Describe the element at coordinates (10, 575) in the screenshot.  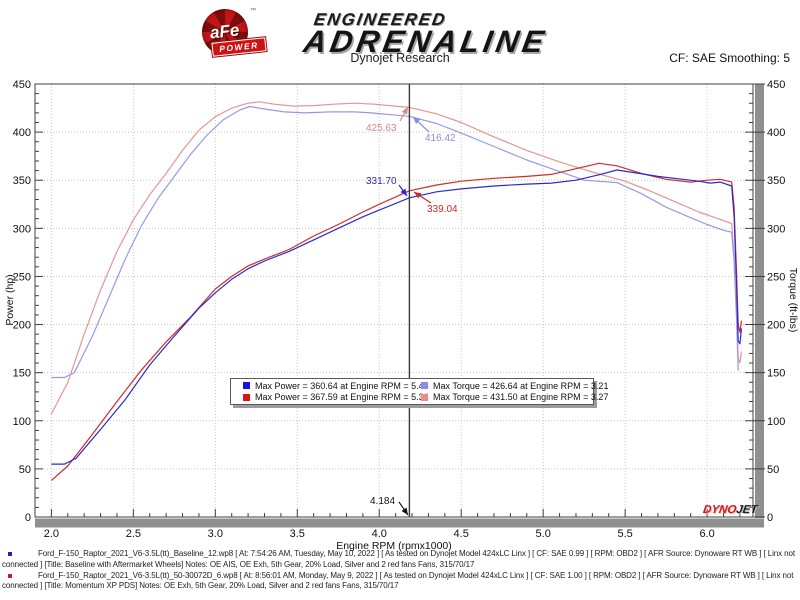
I see `run-bullet-red` at that location.